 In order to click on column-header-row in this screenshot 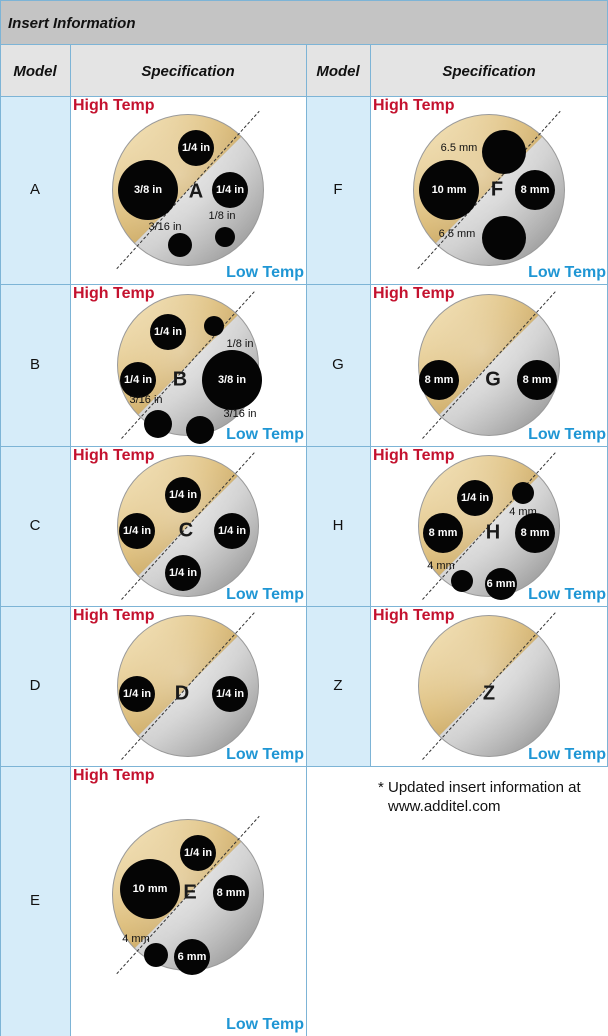, I will do `click(304, 70)`.